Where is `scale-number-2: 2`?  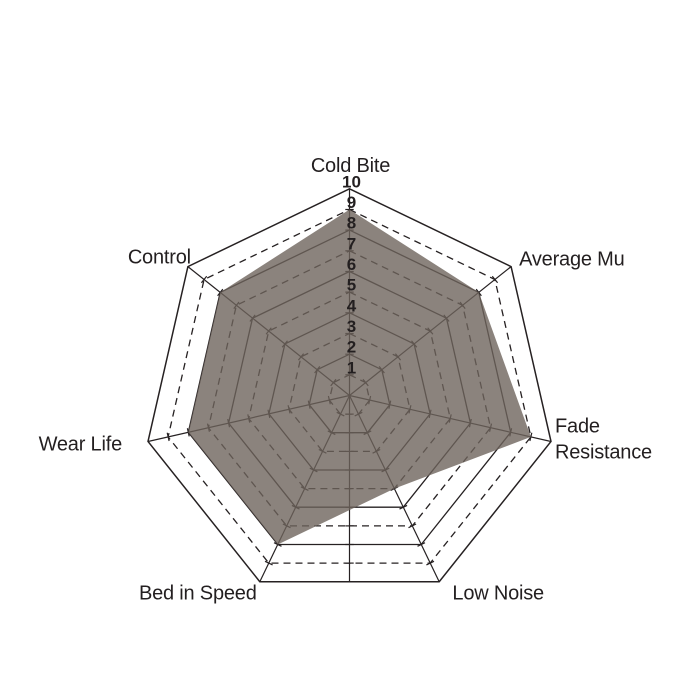 scale-number-2: 2 is located at coordinates (351, 347).